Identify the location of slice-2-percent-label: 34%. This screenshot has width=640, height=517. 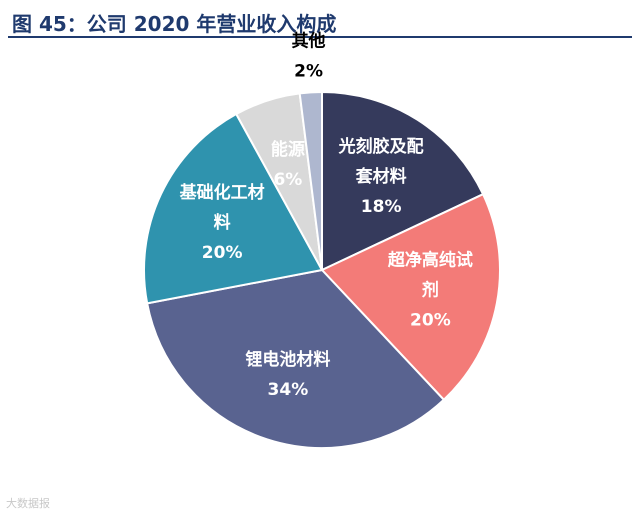
(288, 390).